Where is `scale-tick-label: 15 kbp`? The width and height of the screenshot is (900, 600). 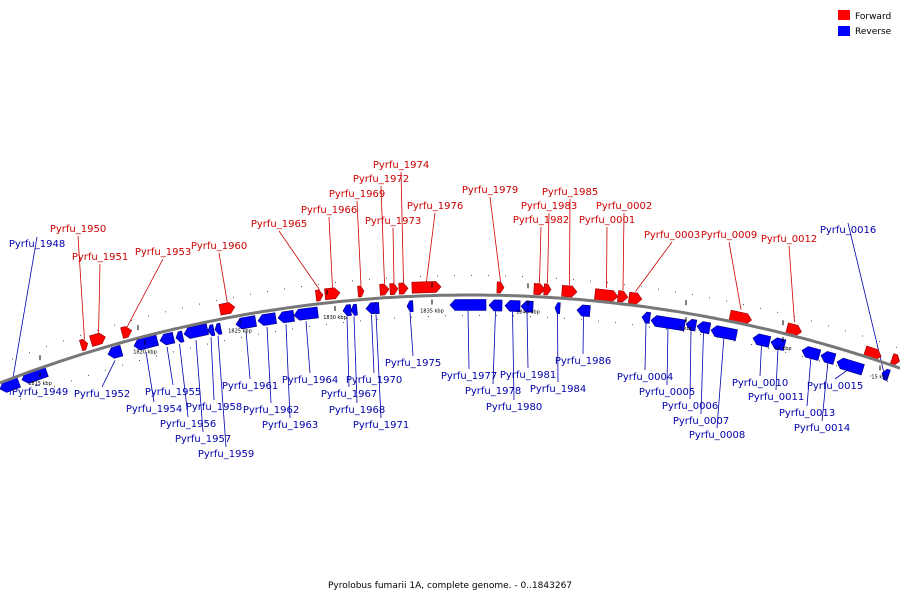
scale-tick-label: 15 kbp is located at coordinates (879, 377).